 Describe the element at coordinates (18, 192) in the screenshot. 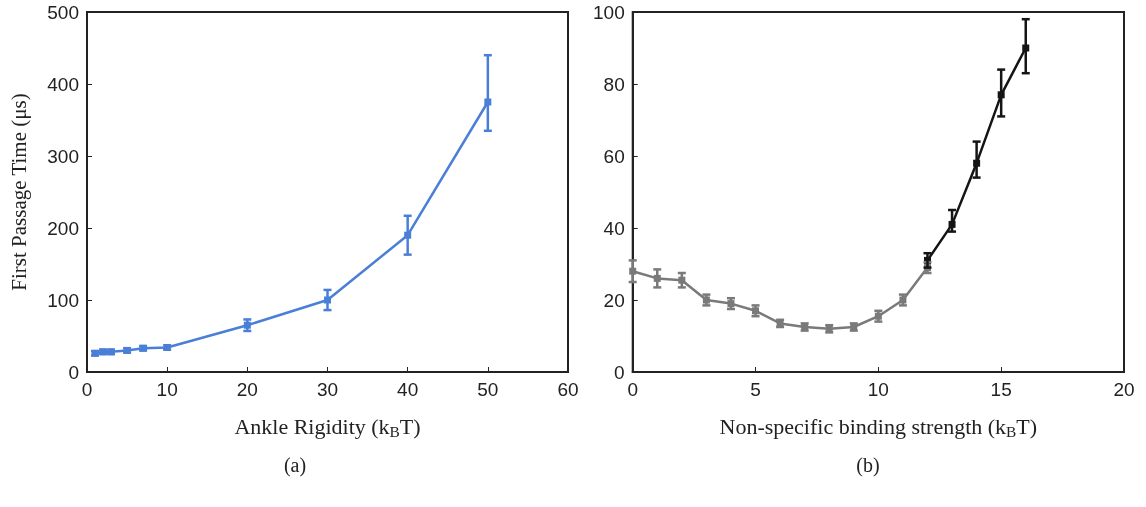

I see `y-axis-title: First Passage Time (μs)` at that location.